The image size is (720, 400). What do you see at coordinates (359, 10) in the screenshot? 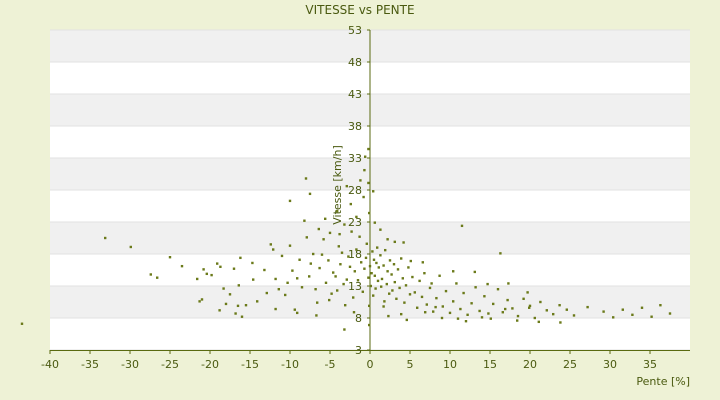
I see `chart-title: VITESSE vs PENTE` at bounding box center [359, 10].